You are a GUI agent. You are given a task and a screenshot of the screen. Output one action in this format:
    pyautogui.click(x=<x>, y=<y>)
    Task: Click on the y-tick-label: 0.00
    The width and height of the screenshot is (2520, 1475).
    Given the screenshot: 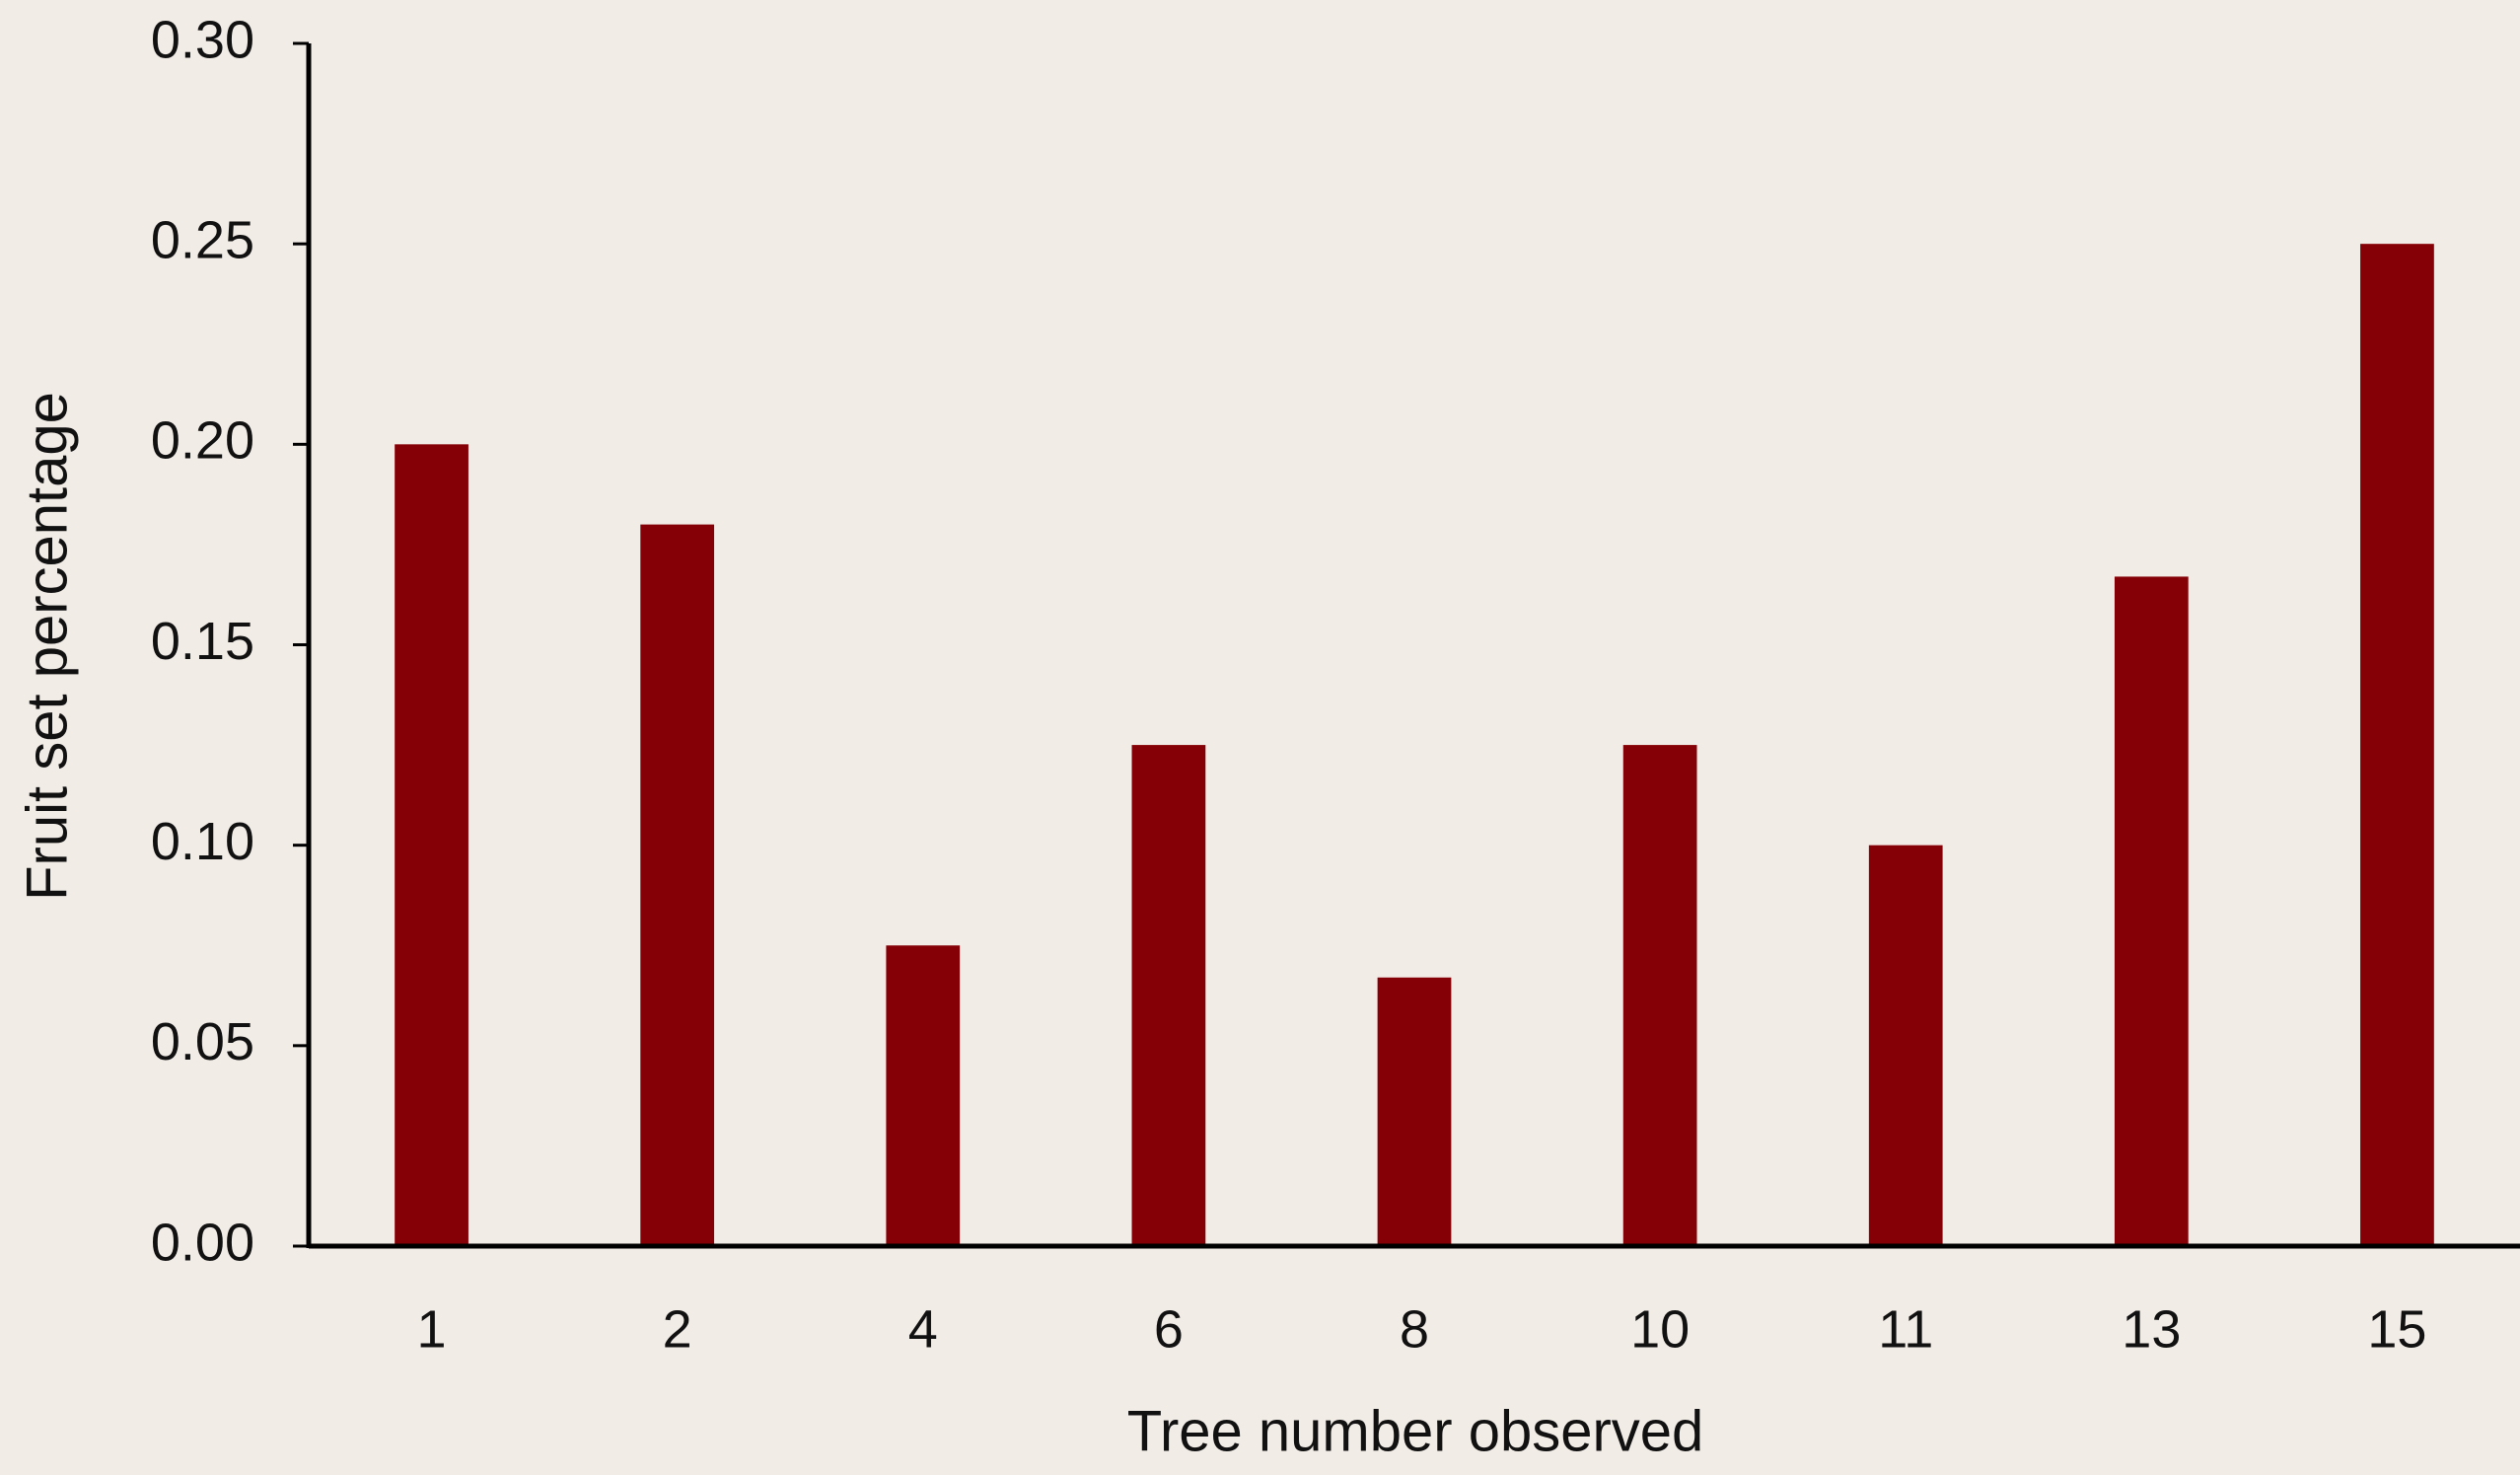 What is the action you would take?
    pyautogui.click(x=202, y=1242)
    